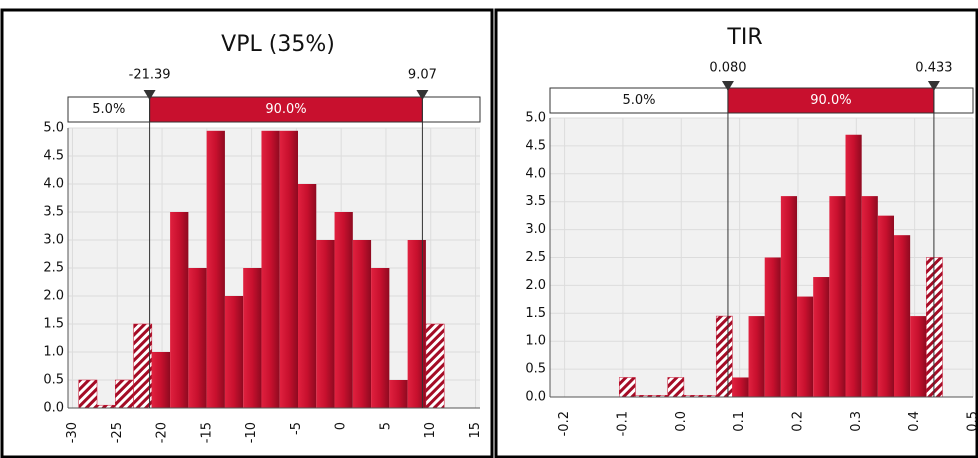  I want to click on x-tick-label: 0.4, so click(914, 421).